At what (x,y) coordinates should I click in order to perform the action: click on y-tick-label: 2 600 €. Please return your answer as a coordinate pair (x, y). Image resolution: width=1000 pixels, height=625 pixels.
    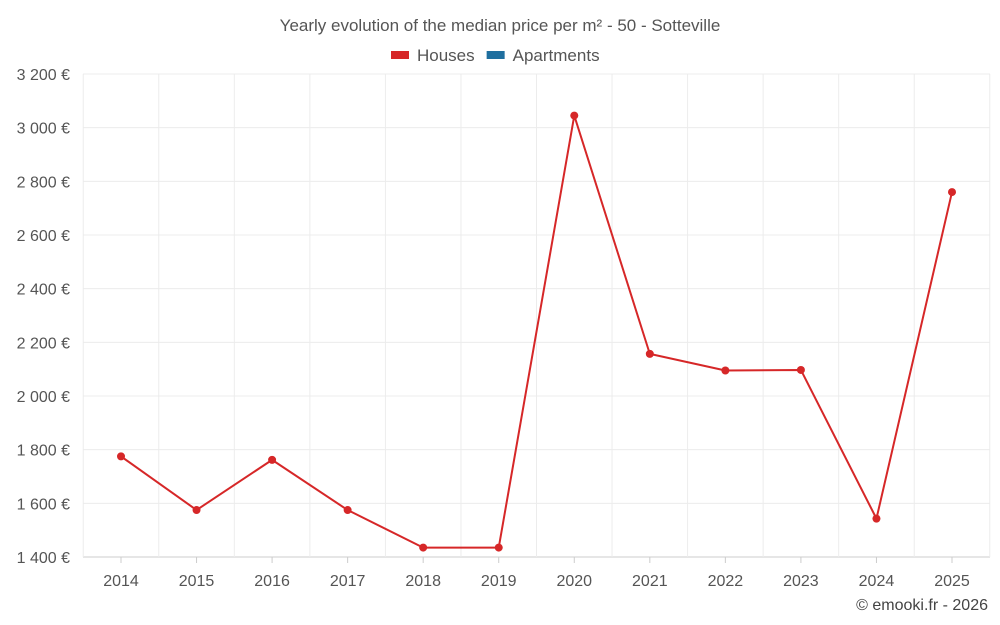
    Looking at the image, I should click on (43, 236).